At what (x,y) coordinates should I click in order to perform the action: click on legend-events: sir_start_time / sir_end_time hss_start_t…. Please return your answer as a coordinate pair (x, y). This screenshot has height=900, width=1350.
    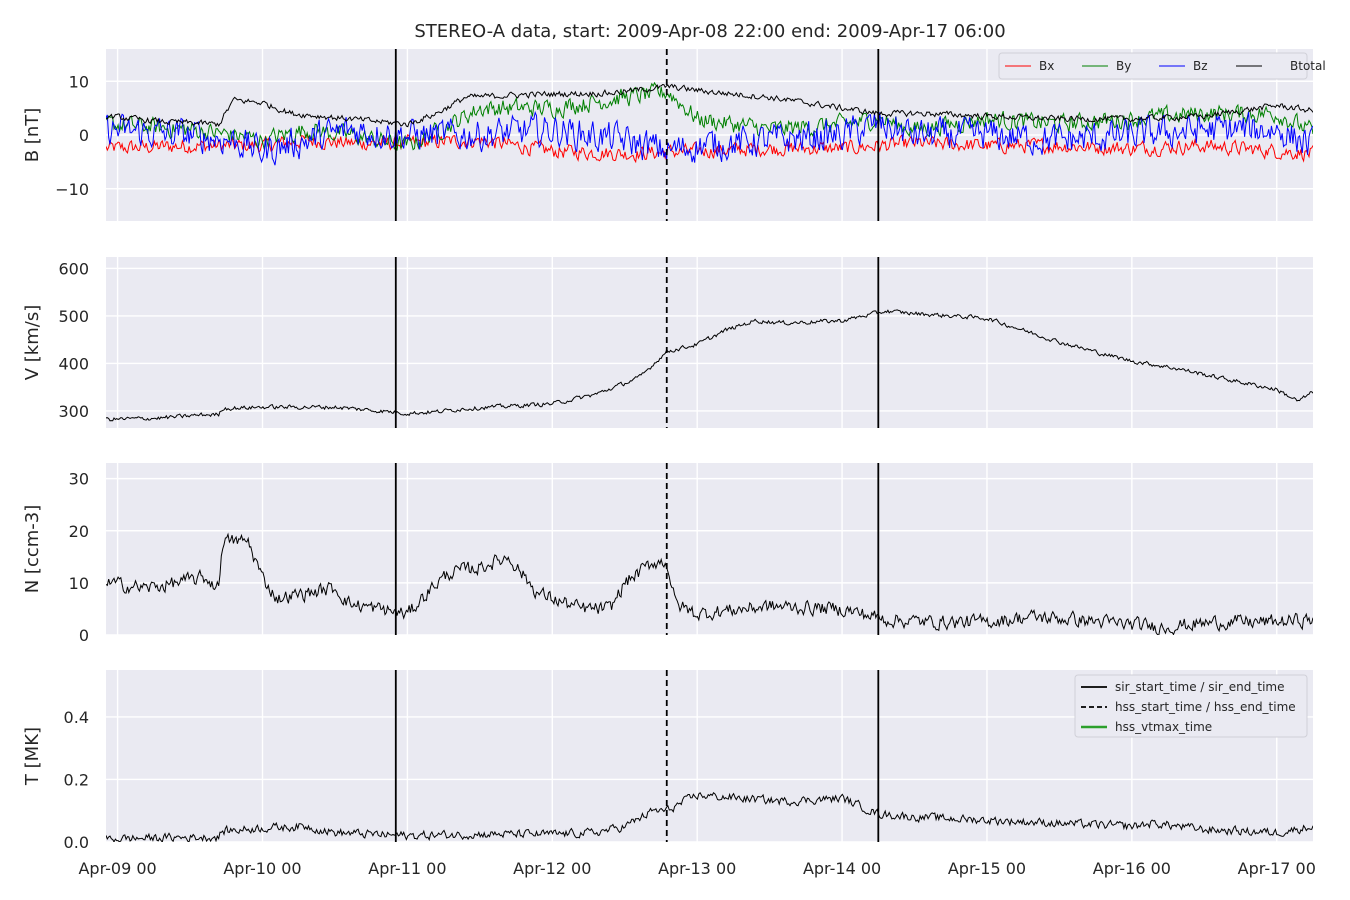
    Looking at the image, I should click on (1191, 706).